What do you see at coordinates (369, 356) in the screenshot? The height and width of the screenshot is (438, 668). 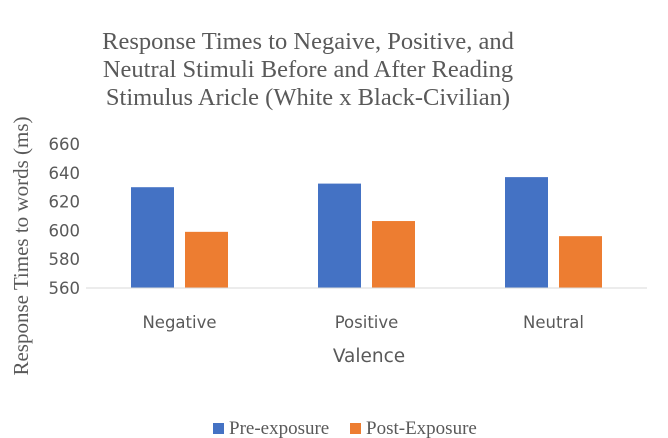 I see `x-axis-label: Valence` at bounding box center [369, 356].